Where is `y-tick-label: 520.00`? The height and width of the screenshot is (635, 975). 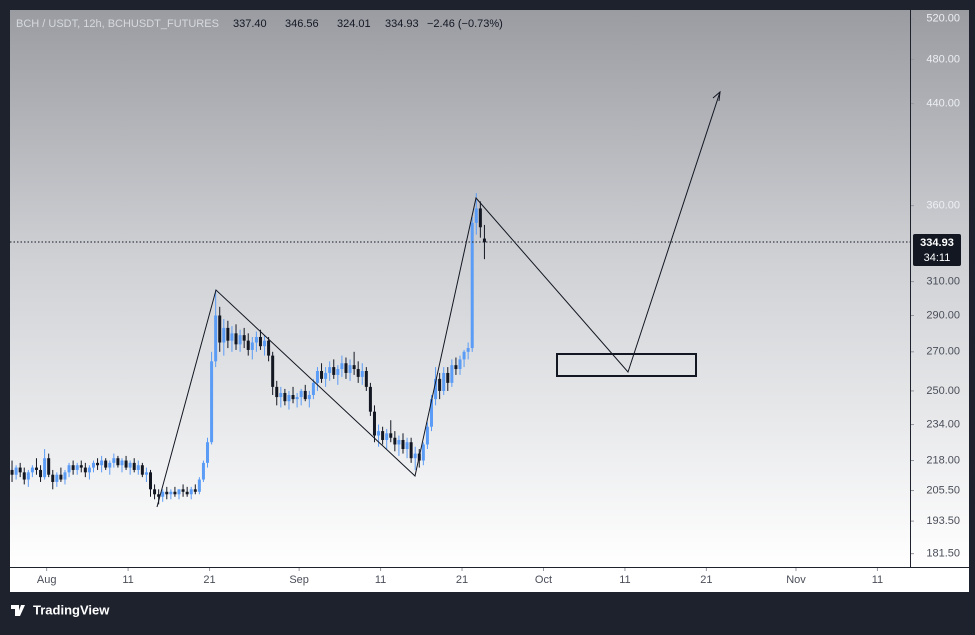
y-tick-label: 520.00 is located at coordinates (943, 19).